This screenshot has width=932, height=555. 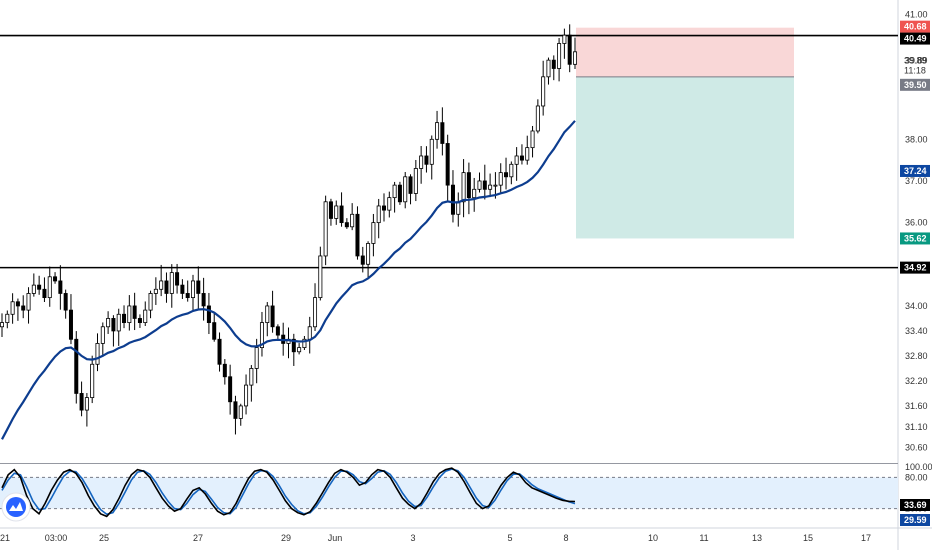 I want to click on price-axis-tick: 32.20, so click(x=916, y=381).